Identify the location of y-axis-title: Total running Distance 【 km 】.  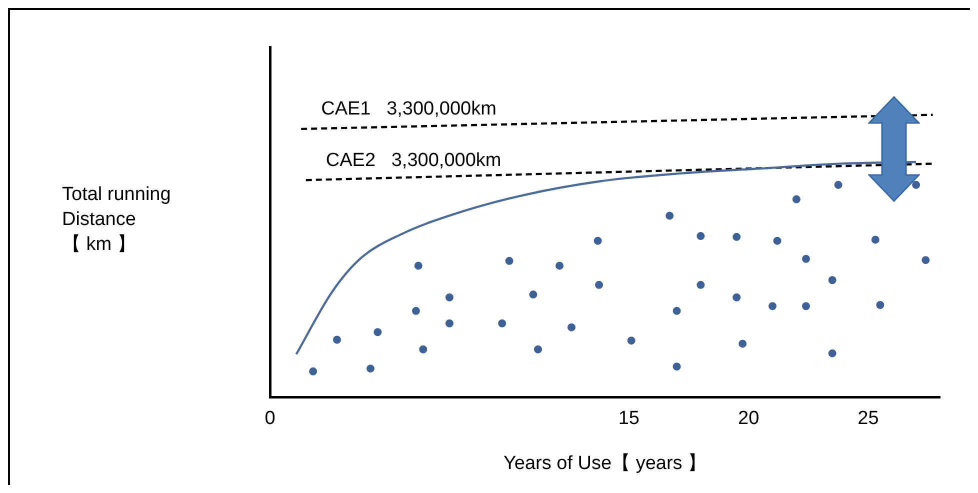
(116, 220).